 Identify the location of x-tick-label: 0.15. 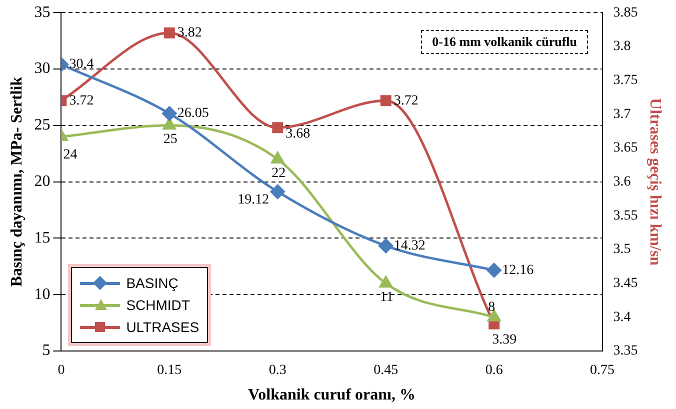
(169, 370).